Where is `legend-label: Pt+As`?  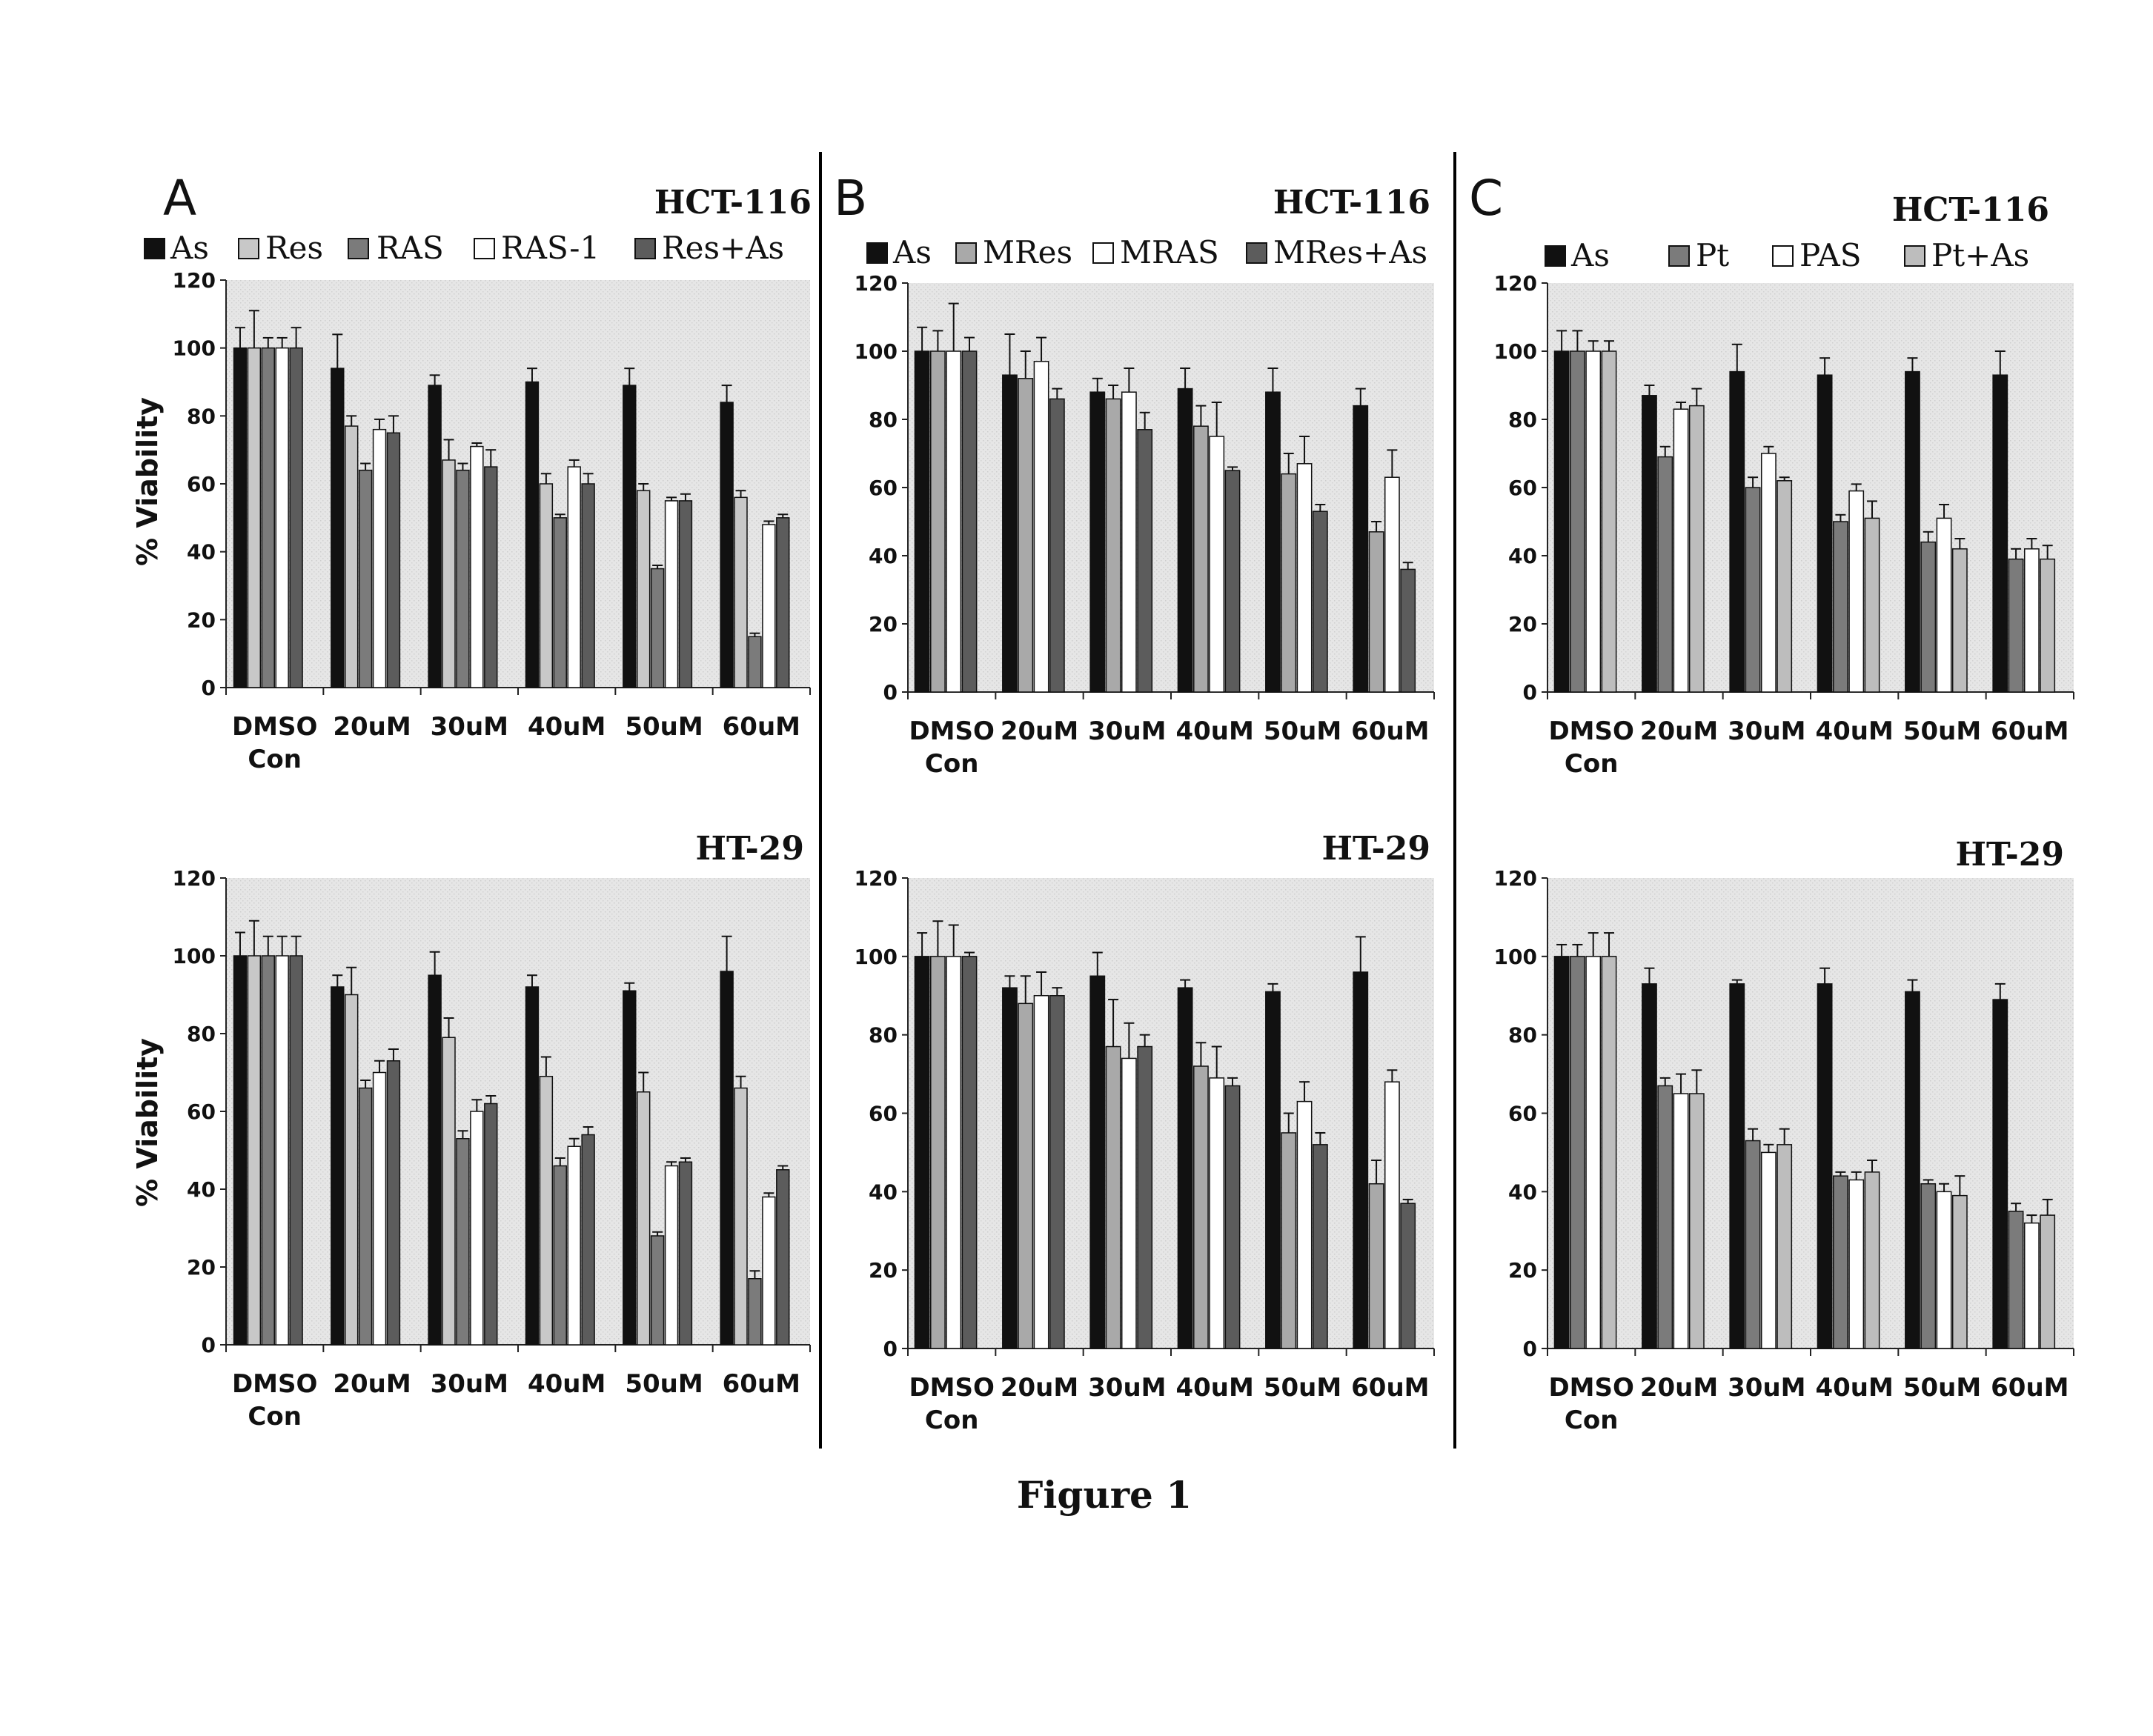 legend-label: Pt+As is located at coordinates (1980, 255).